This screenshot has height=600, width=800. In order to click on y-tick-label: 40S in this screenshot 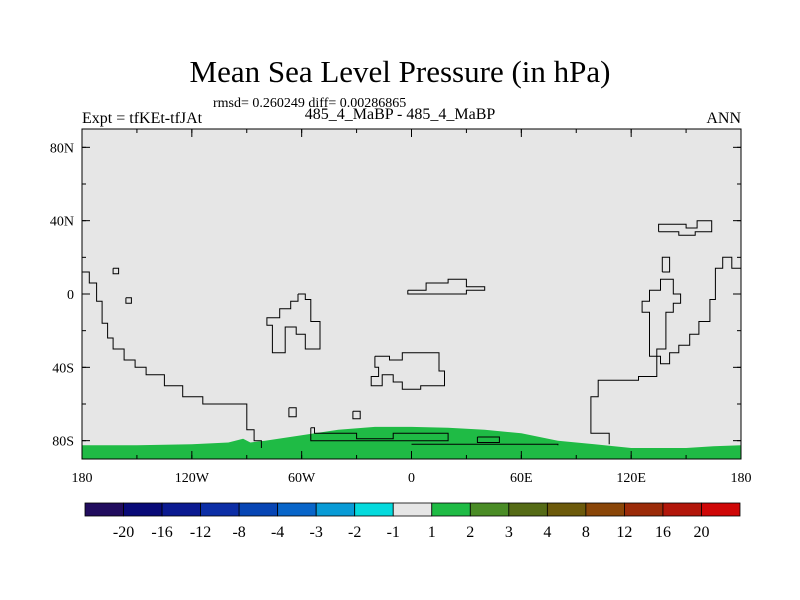, I will do `click(63, 368)`.